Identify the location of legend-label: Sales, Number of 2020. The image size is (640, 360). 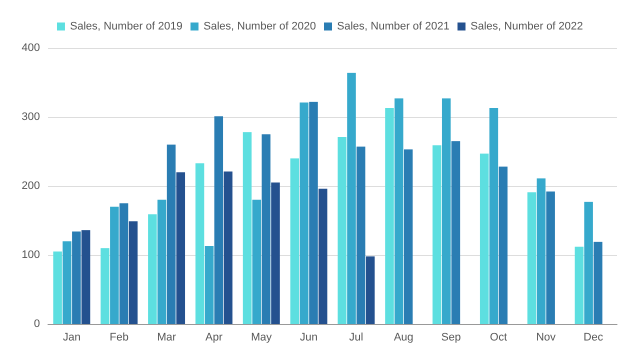
(259, 26).